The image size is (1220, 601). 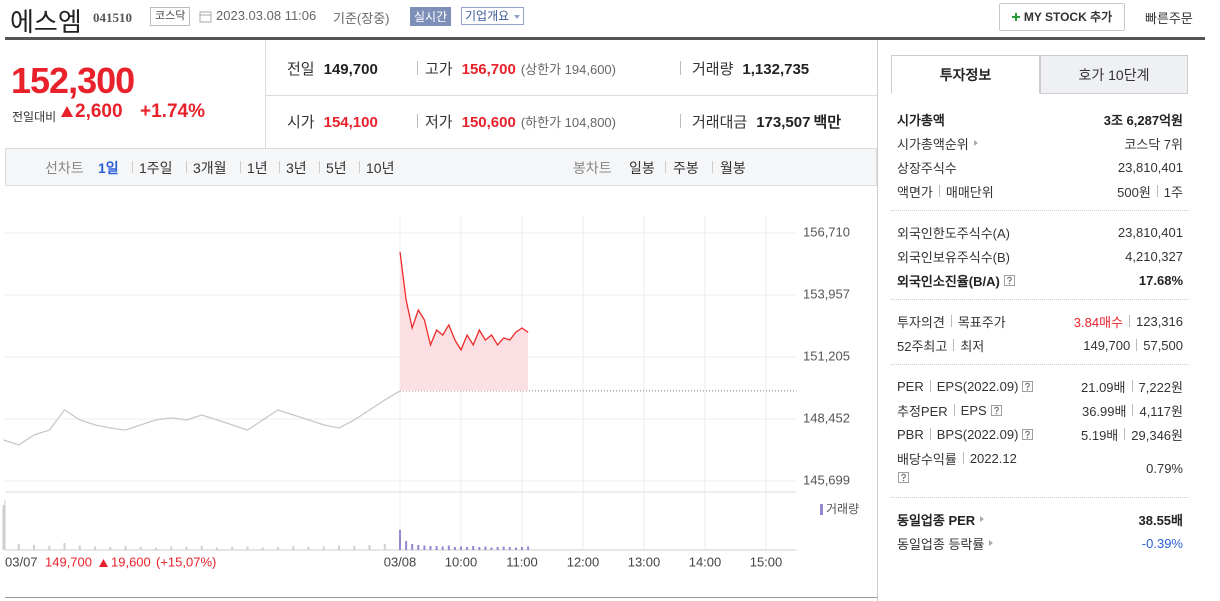 I want to click on x-tick-label: 13:00, so click(x=644, y=561).